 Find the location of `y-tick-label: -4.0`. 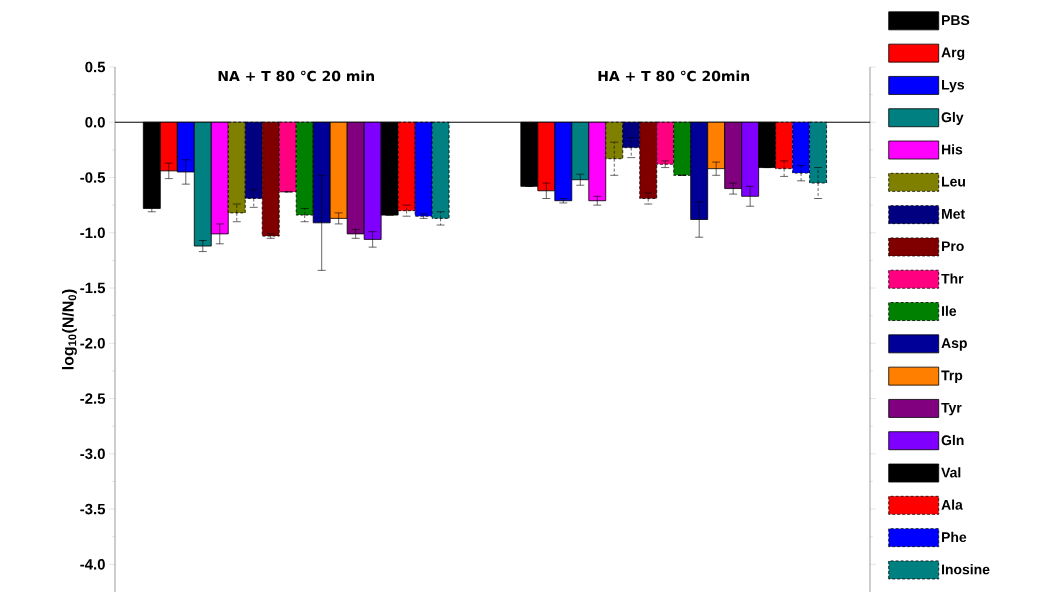

y-tick-label: -4.0 is located at coordinates (92, 564).